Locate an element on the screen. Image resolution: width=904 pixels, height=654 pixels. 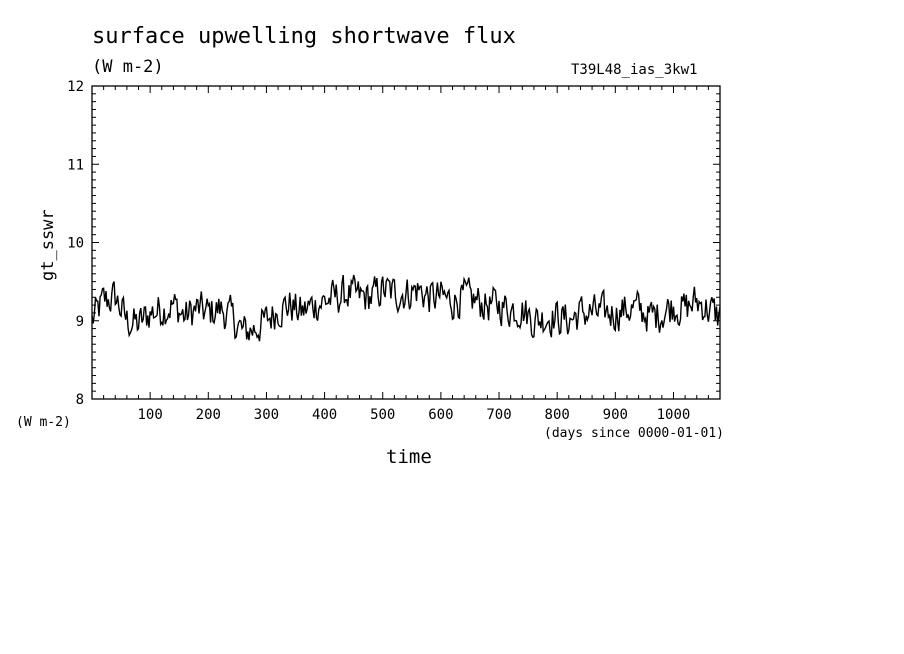
chart-subtitle: (W m-2) is located at coordinates (128, 67).